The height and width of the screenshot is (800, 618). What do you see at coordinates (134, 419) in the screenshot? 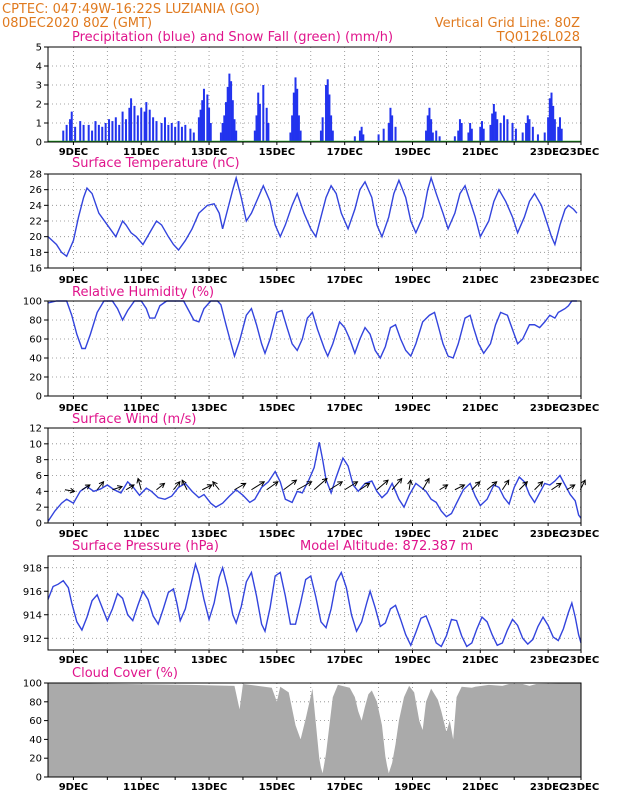
I see `panel-title: Surface Wind (m/s)` at bounding box center [134, 419].